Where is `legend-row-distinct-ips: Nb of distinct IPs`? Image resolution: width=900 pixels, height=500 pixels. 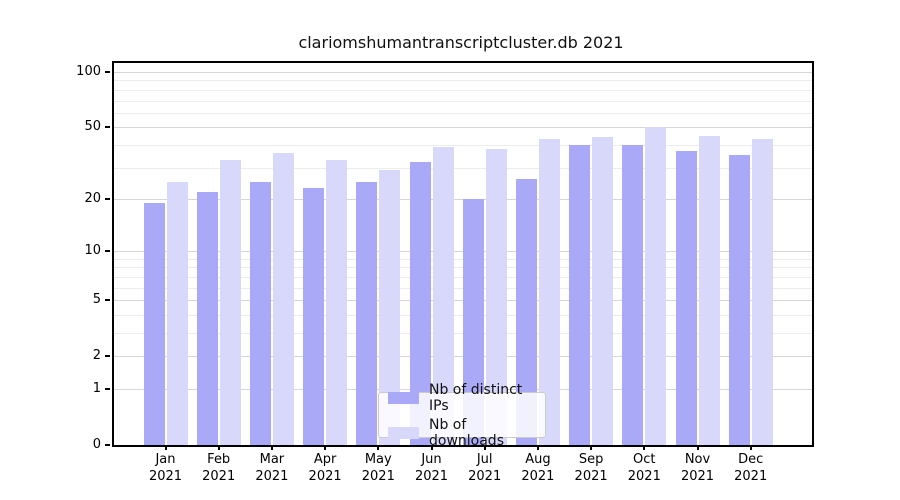
legend-row-distinct-ips: Nb of distinct IPs is located at coordinates (462, 398).